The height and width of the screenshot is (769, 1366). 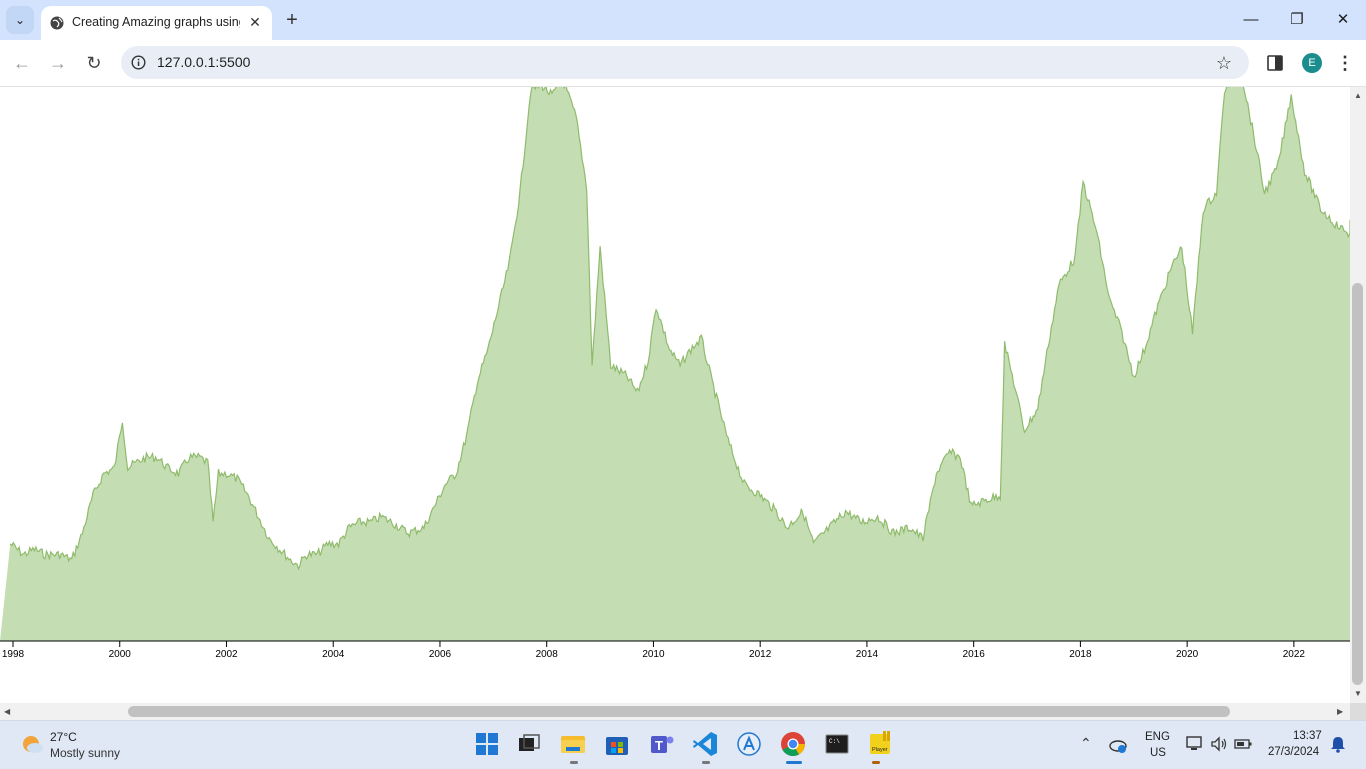 I want to click on onedrive-icon, so click(x=1119, y=745).